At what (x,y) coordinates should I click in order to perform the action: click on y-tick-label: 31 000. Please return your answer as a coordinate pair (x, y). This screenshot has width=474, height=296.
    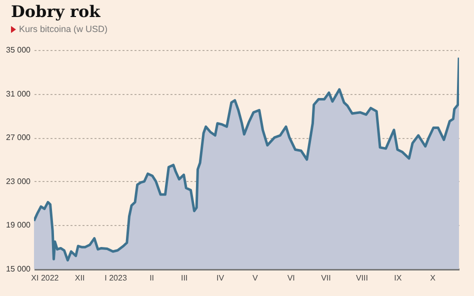
    Looking at the image, I should click on (19, 93).